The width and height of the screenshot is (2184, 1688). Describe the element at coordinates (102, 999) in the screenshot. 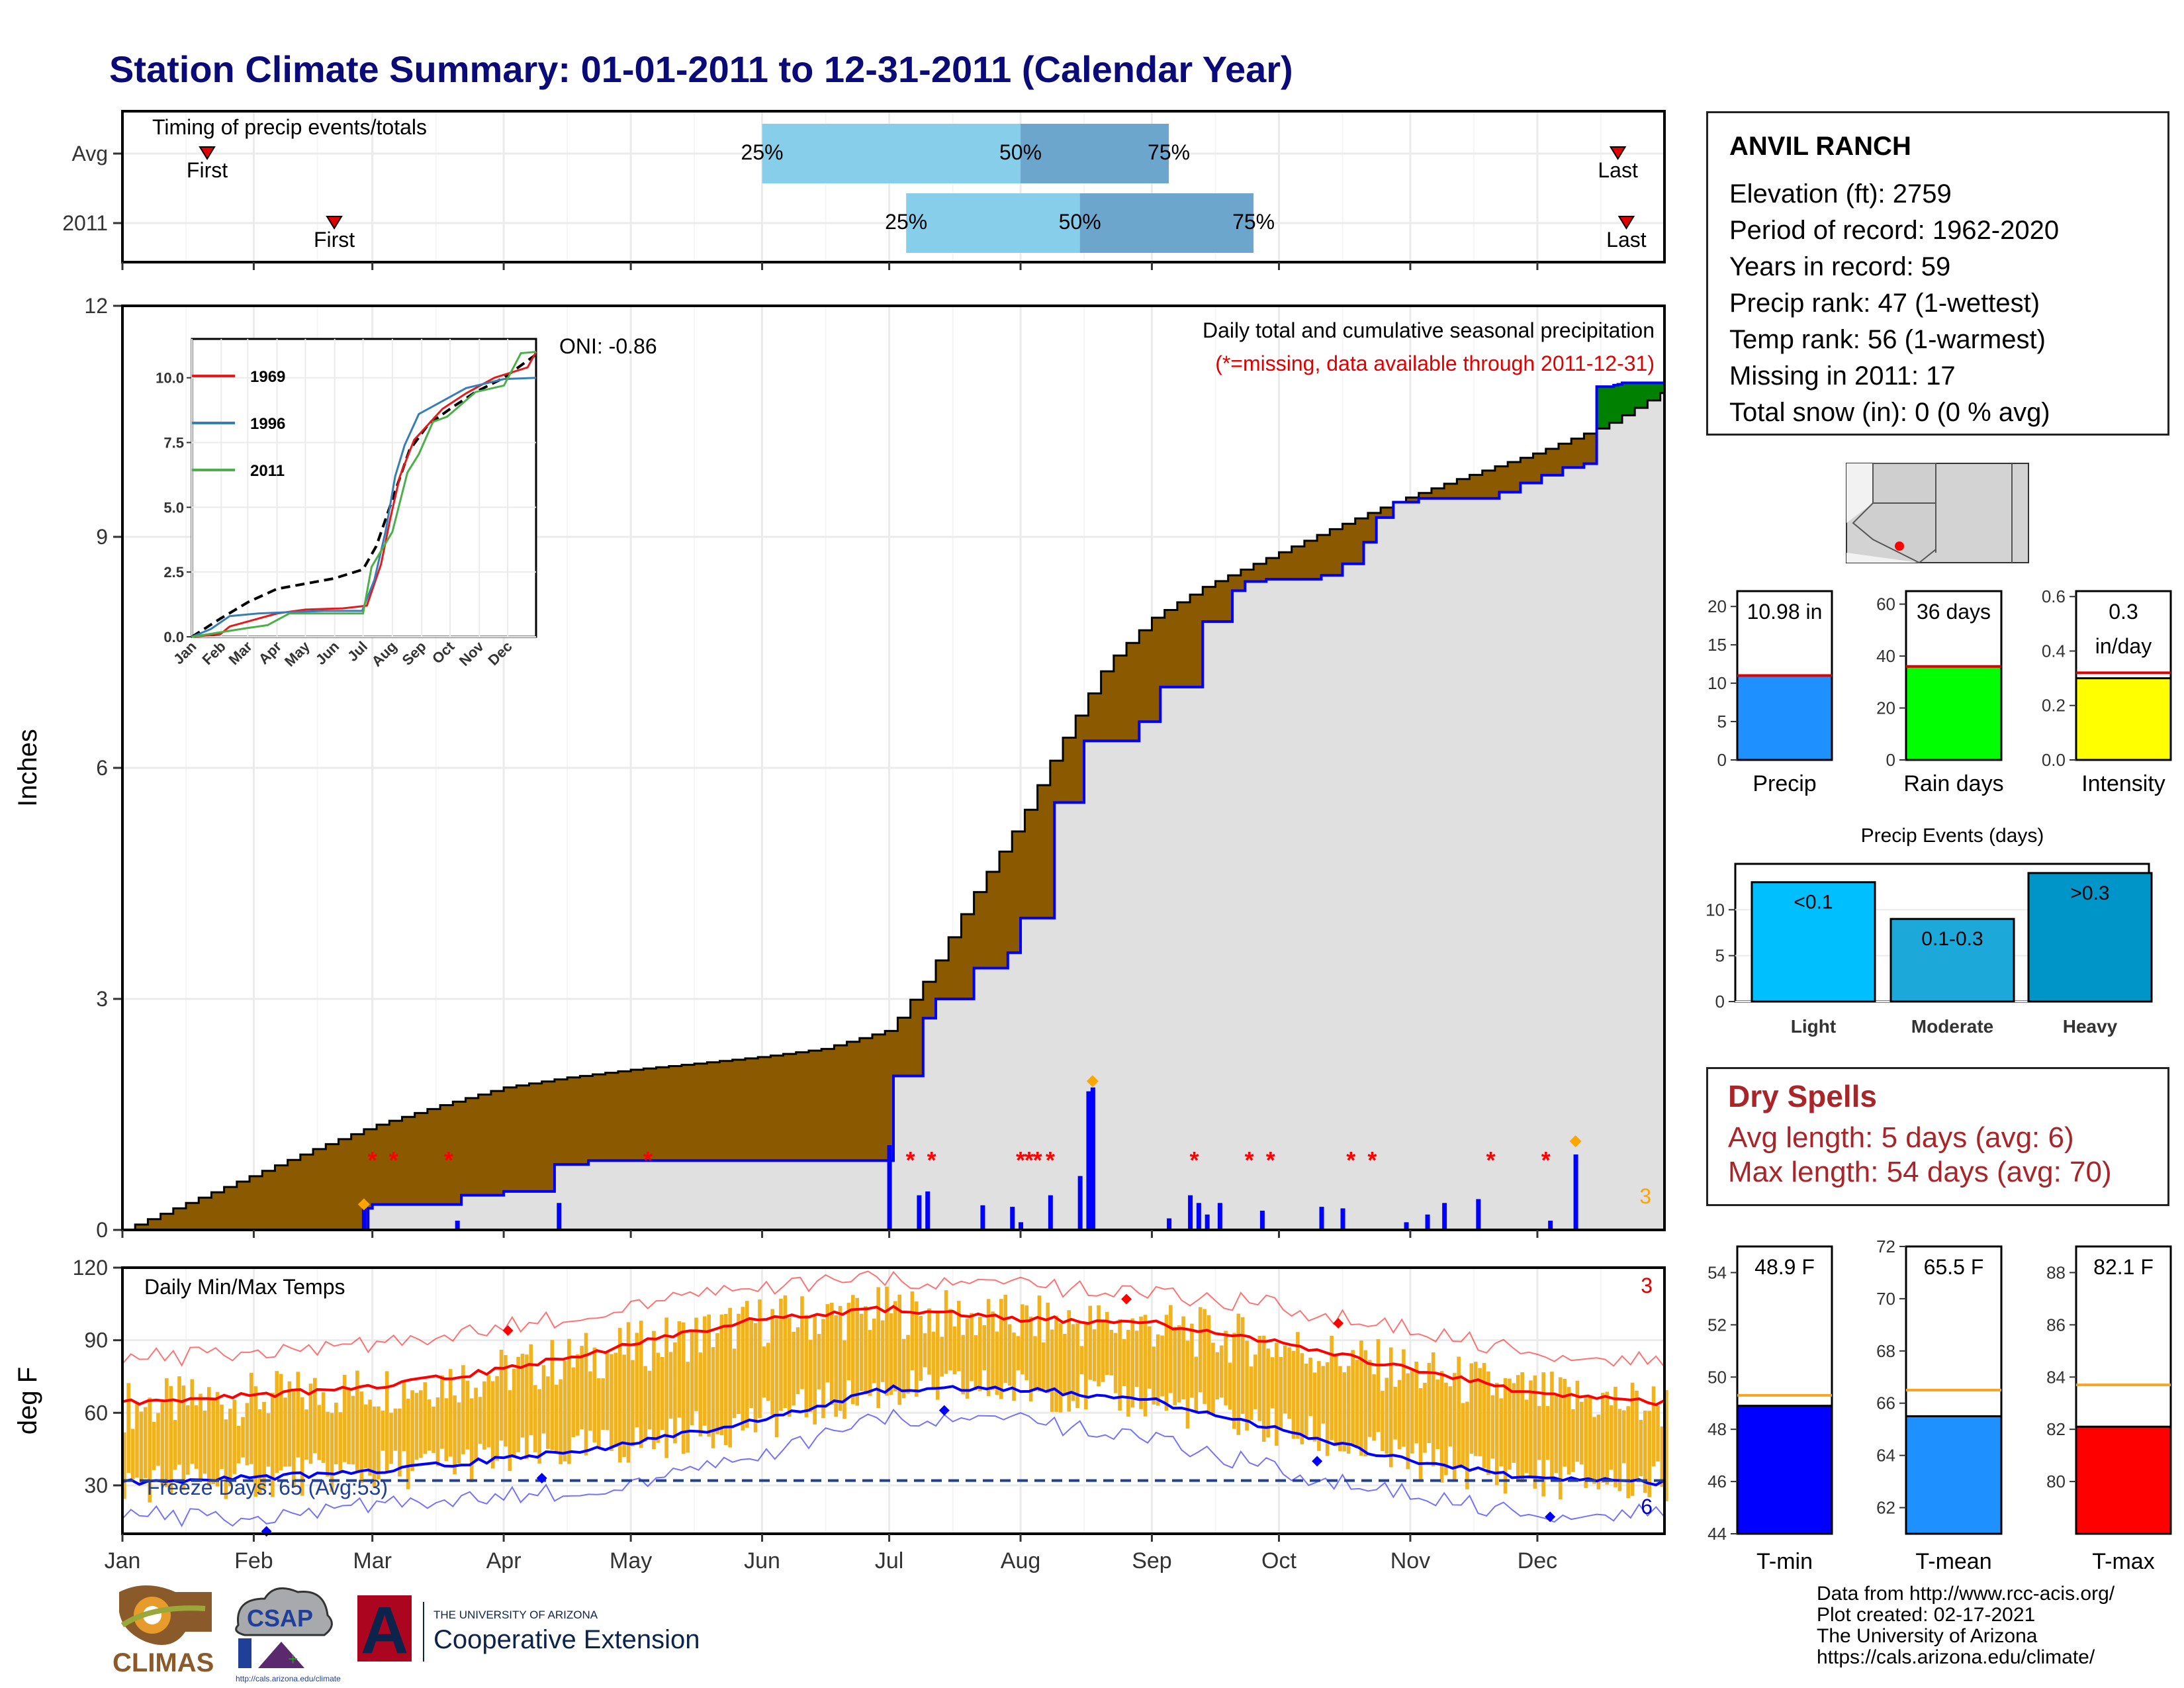

I see `precip-y-label: 3` at that location.